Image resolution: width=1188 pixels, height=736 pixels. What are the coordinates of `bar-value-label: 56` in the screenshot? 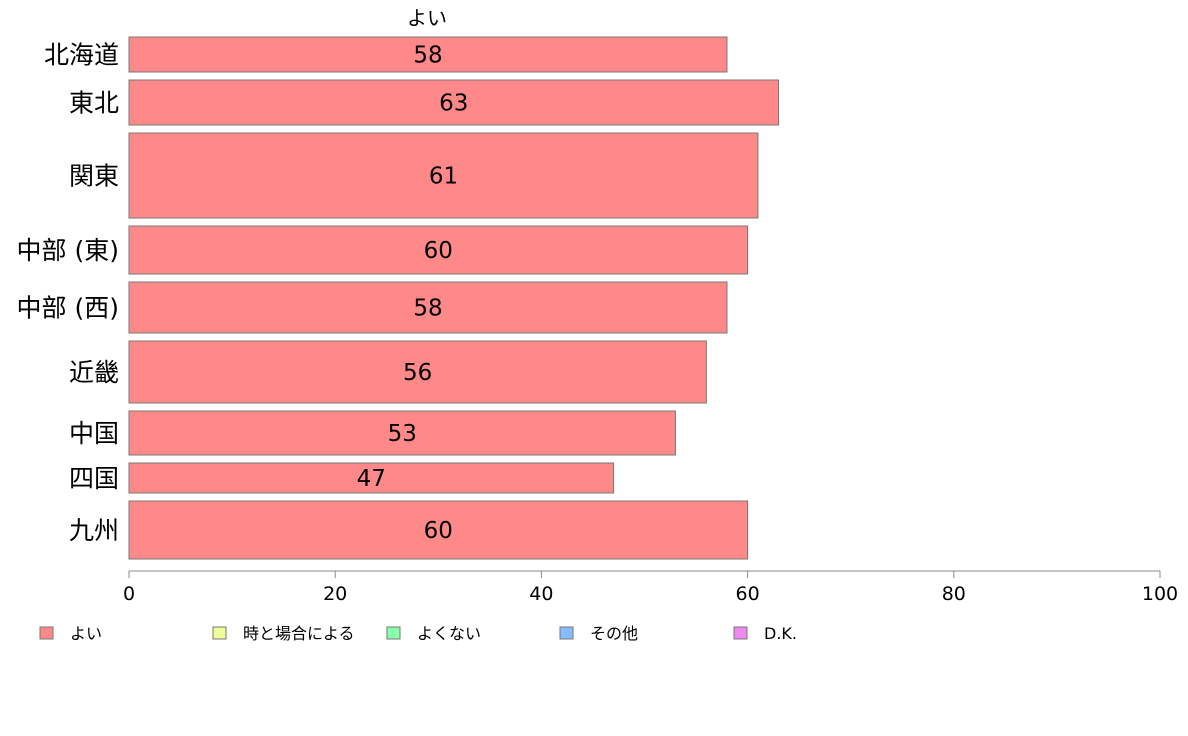 It's located at (417, 373).